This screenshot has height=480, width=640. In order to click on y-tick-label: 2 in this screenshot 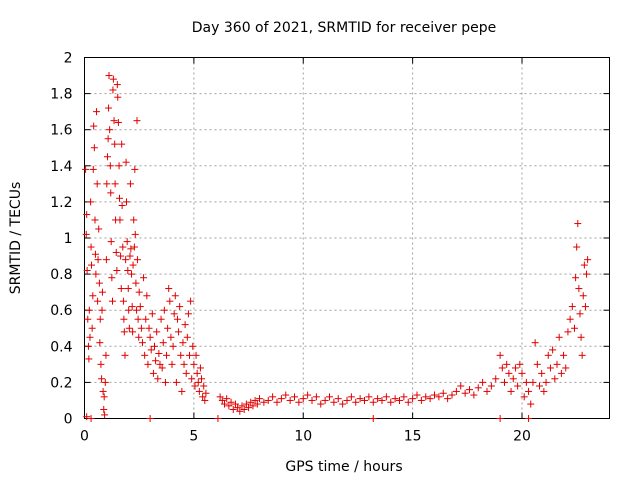, I will do `click(68, 59)`.